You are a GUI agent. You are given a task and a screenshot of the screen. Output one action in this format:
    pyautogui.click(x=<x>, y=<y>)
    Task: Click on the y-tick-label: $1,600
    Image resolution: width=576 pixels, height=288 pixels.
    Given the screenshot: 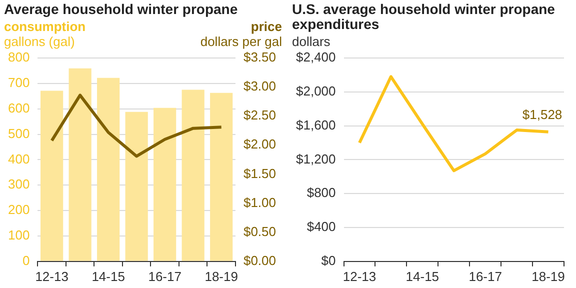 What is the action you would take?
    pyautogui.click(x=316, y=124)
    